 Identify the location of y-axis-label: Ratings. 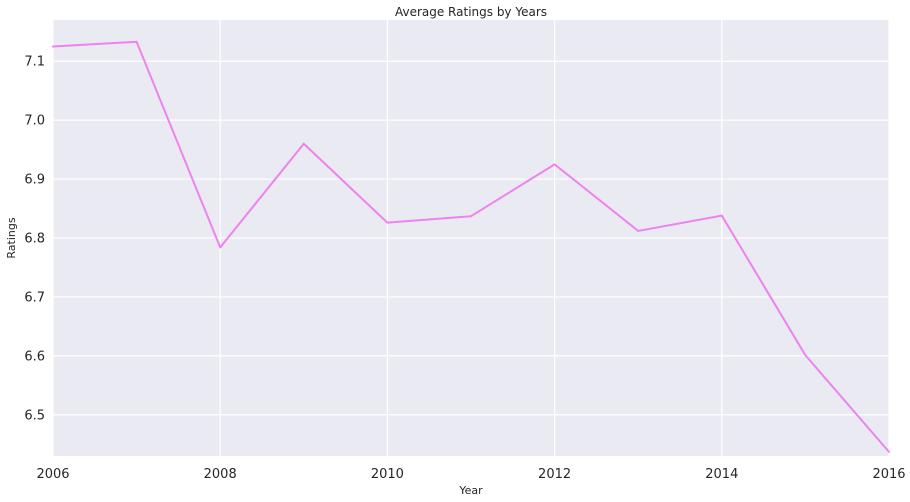
(11, 237).